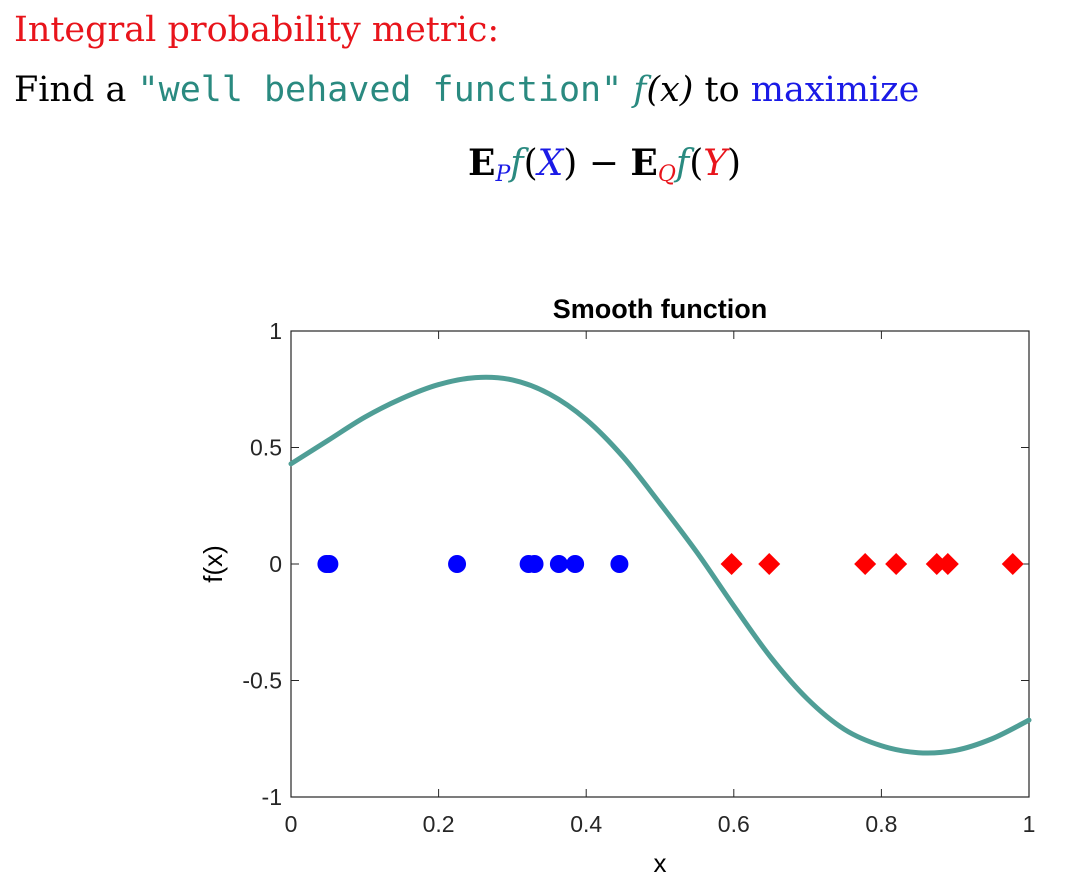 The image size is (1075, 889). Describe the element at coordinates (734, 163) in the screenshot. I see `formula-close-2: )` at that location.